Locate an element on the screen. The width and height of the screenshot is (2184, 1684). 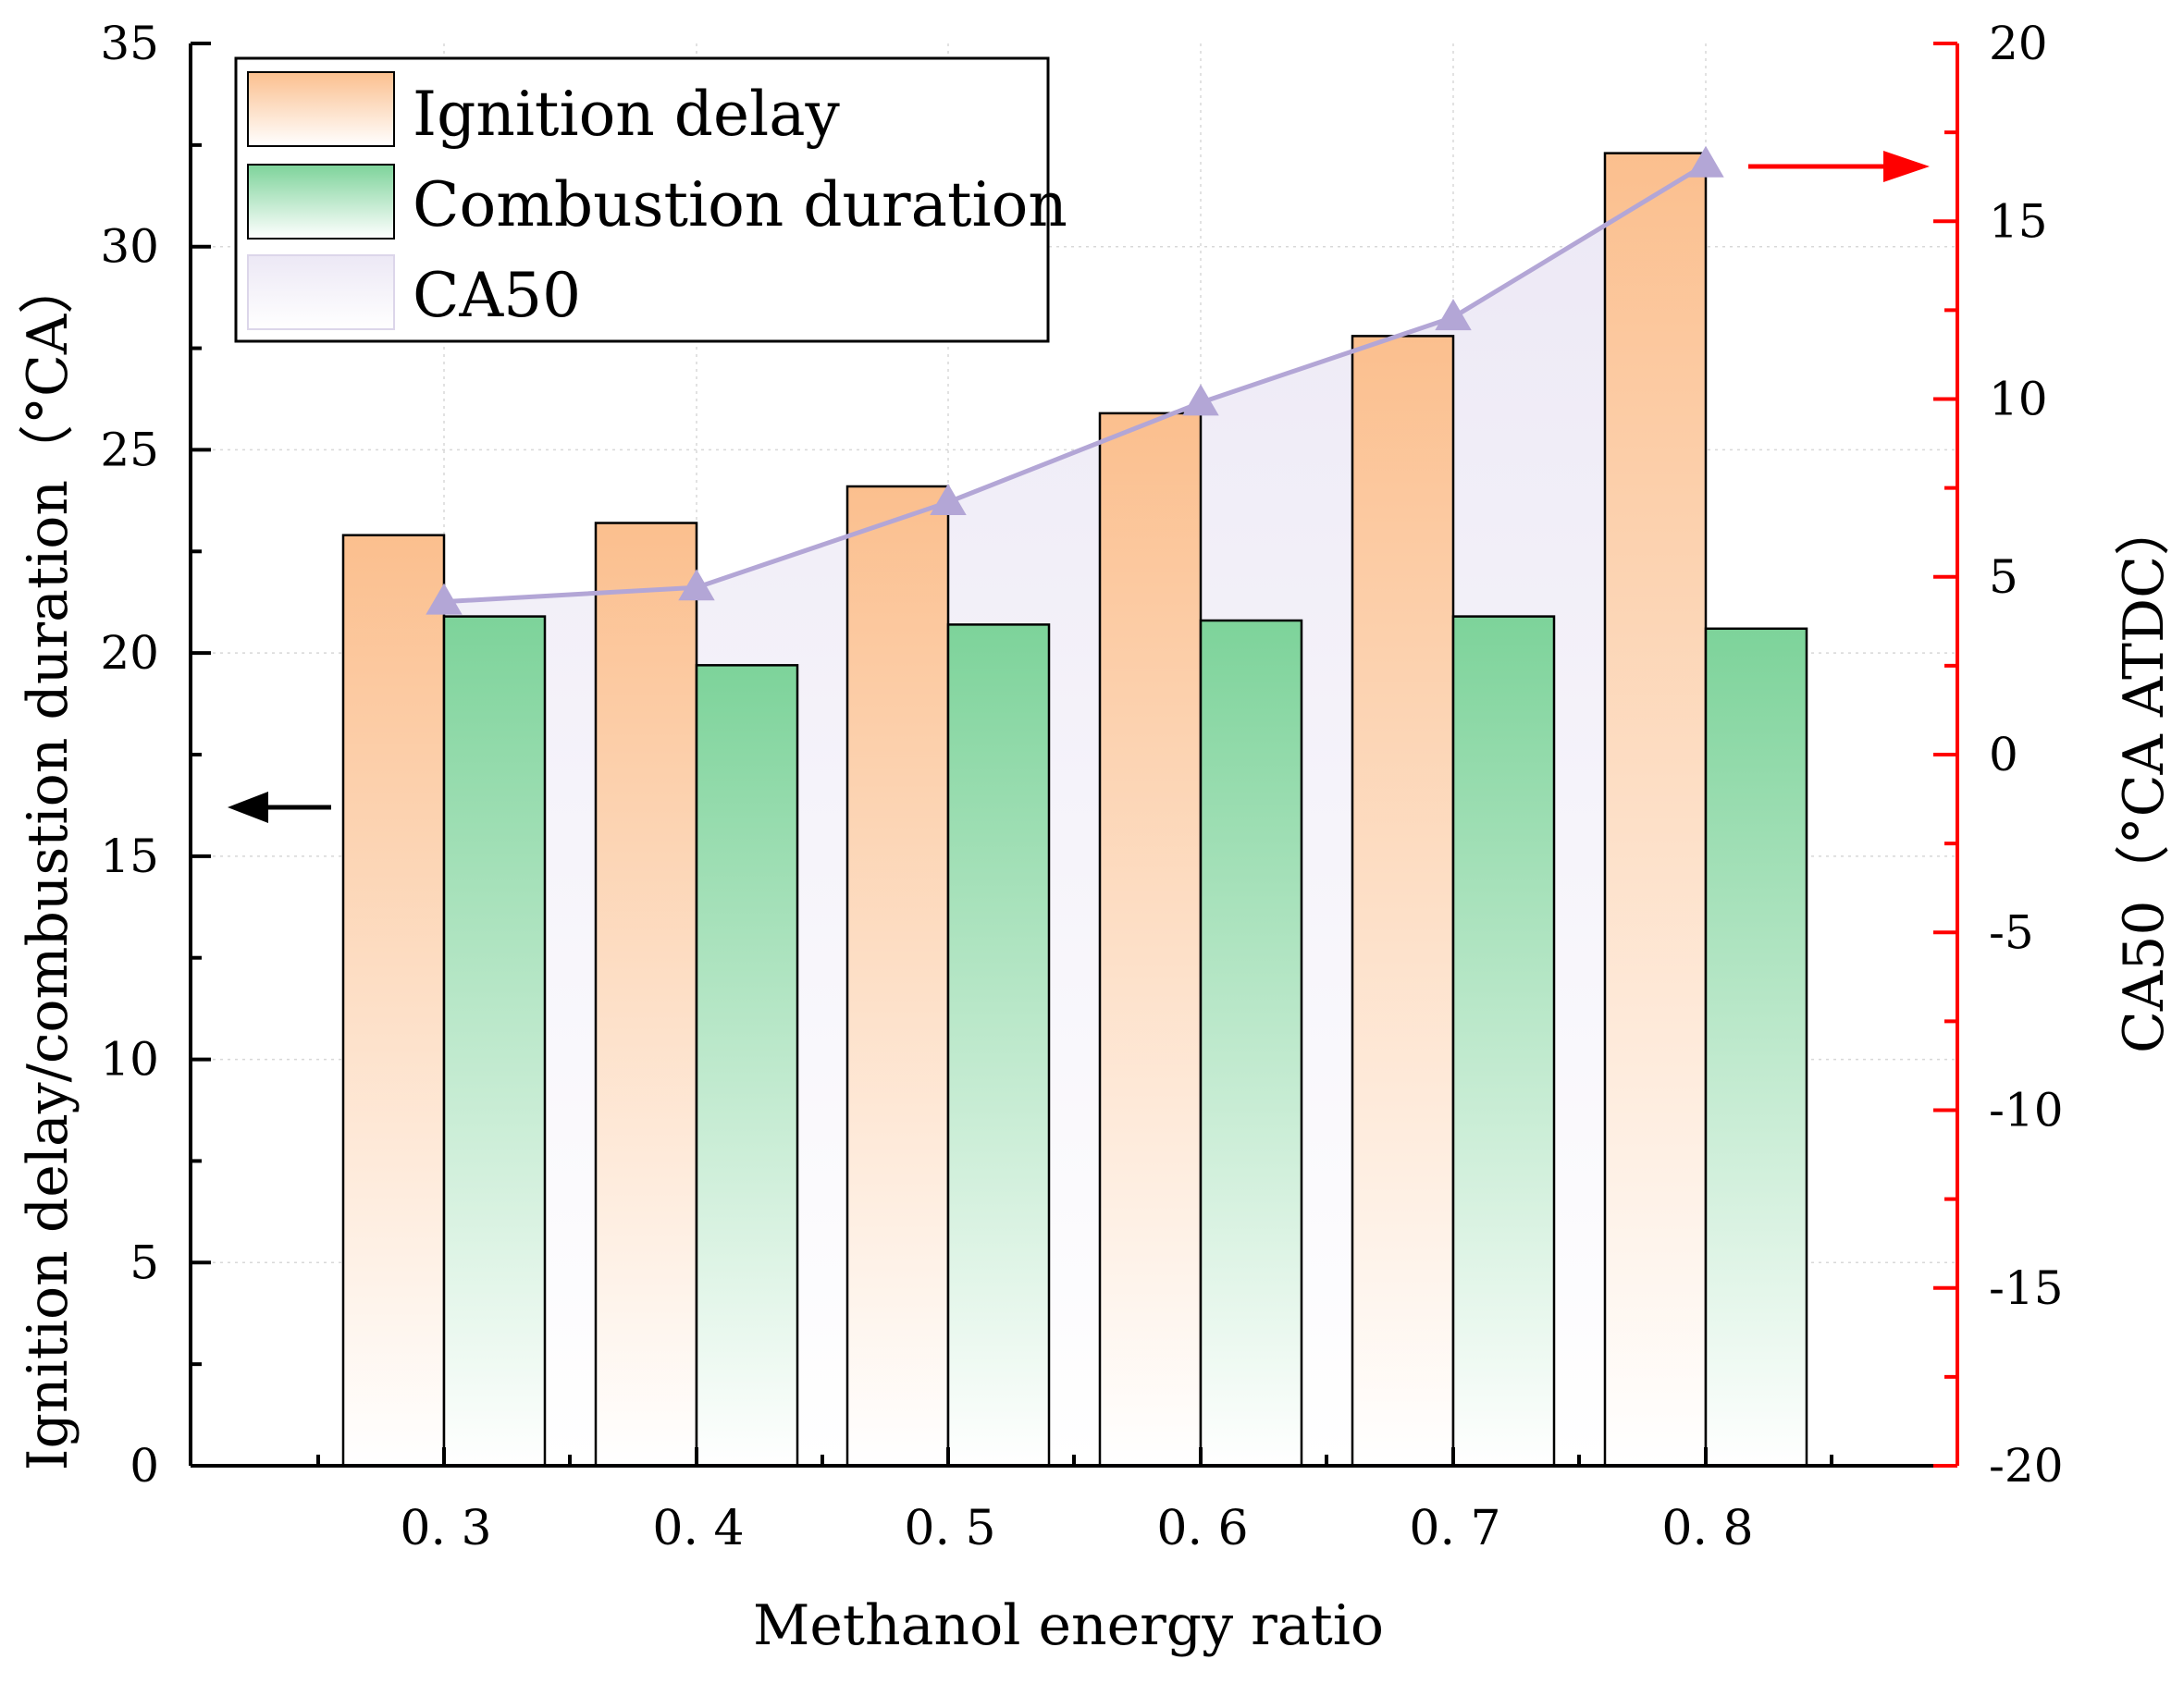
left-y-axis-title: Ignition delay/combustion duration（°CA） is located at coordinates (48, 865).